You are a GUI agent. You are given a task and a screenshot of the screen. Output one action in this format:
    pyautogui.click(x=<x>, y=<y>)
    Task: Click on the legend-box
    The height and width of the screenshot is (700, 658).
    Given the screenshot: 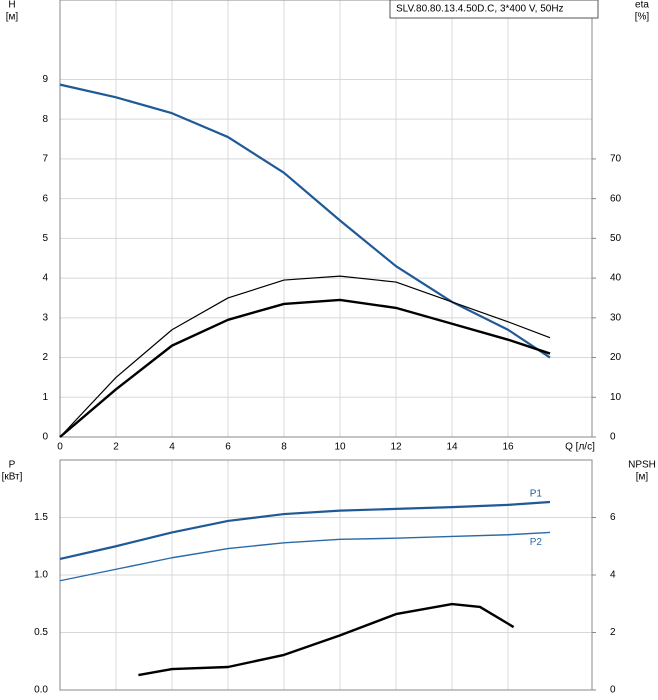 What is the action you would take?
    pyautogui.click(x=494, y=9)
    